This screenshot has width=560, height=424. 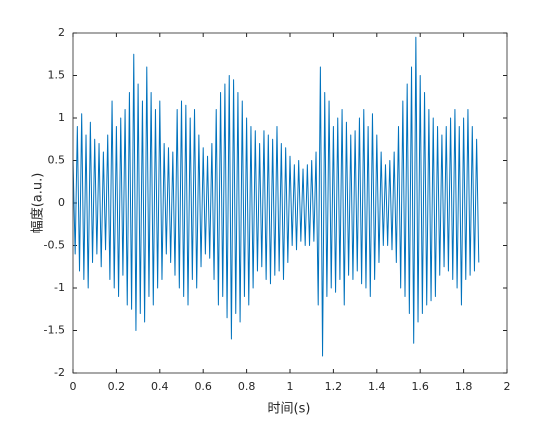 I want to click on x-tick-label: 1, so click(x=290, y=386).